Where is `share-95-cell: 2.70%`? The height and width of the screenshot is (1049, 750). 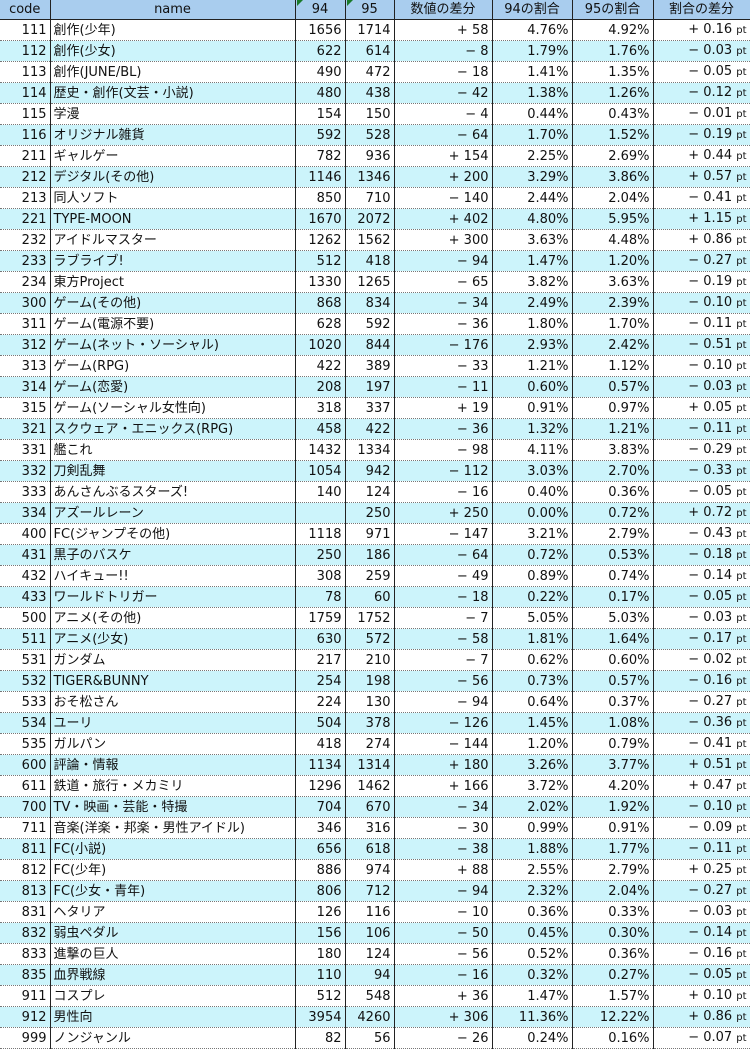
share-95-cell: 2.70% is located at coordinates (613, 471).